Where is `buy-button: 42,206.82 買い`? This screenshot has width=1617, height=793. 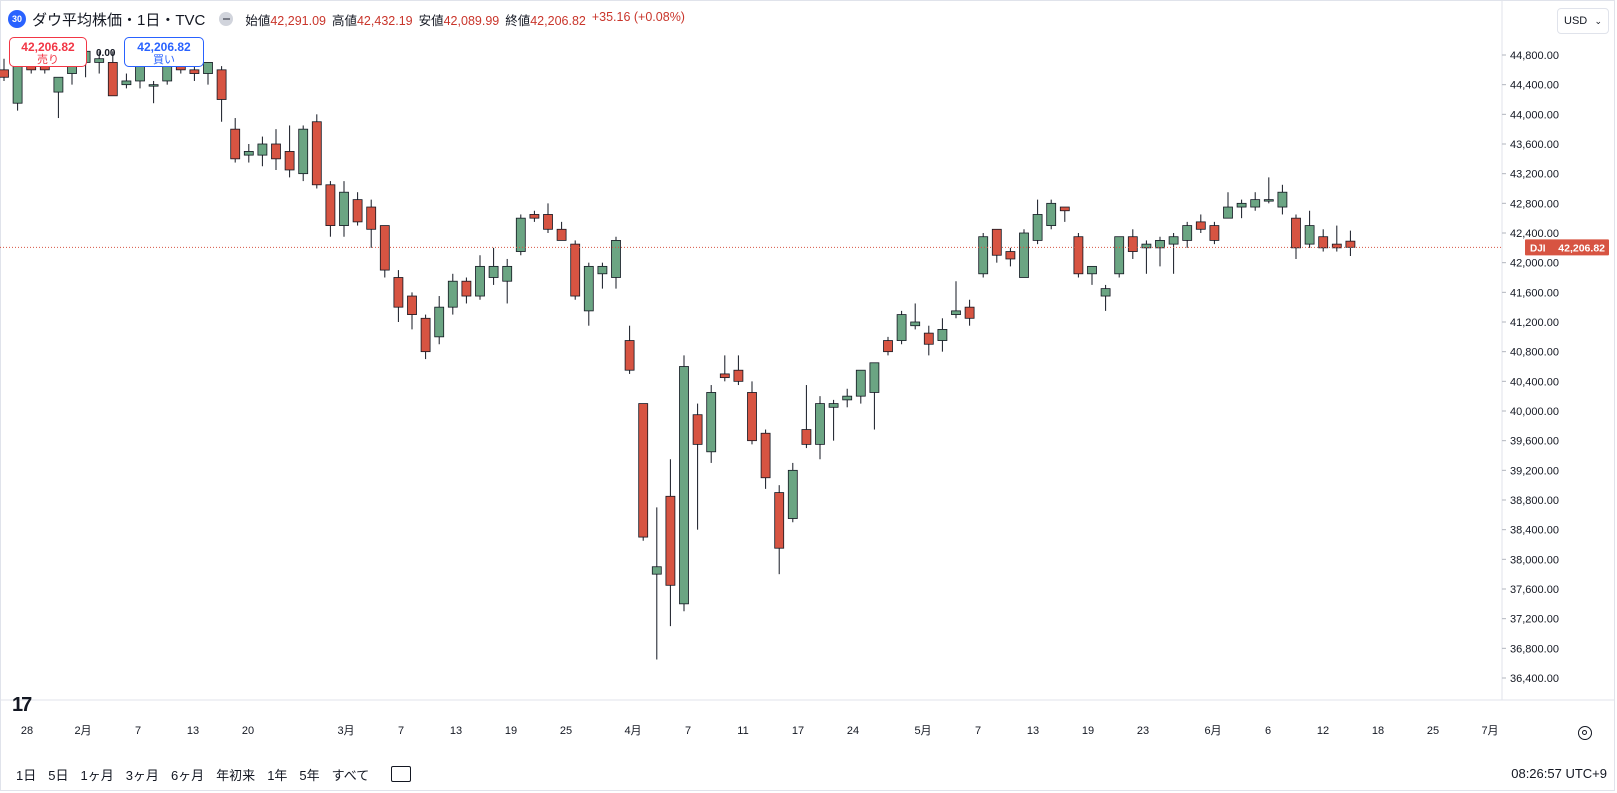 buy-button: 42,206.82 買い is located at coordinates (164, 52).